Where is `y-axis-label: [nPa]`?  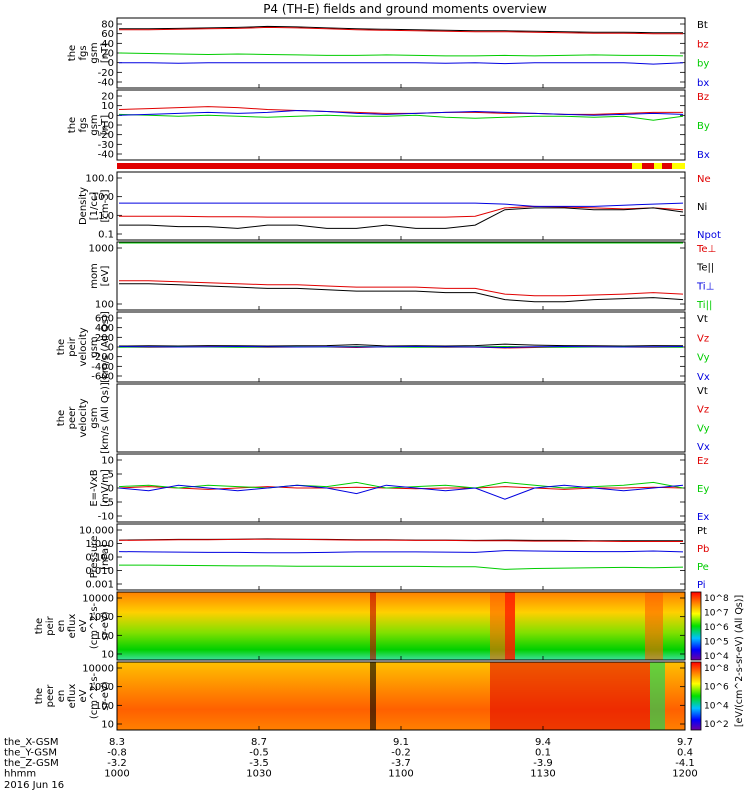
y-axis-label: [nPa] is located at coordinates (105, 557).